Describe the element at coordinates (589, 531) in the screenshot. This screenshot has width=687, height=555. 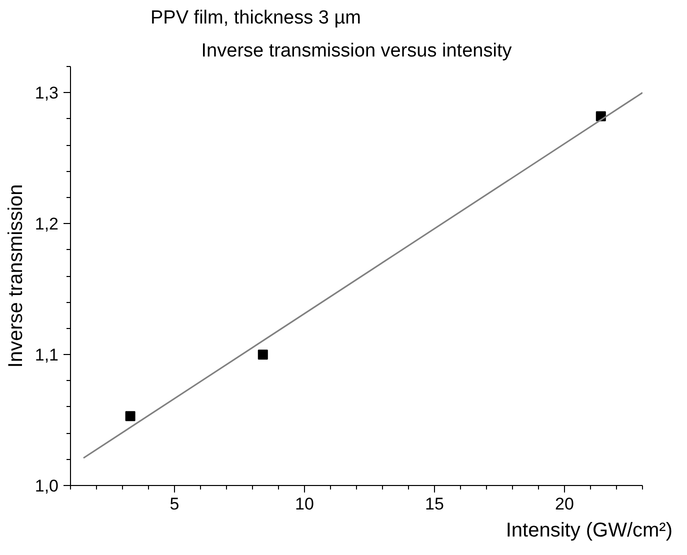
I see `x-axis-title: Intensity (GW/cm²)` at that location.